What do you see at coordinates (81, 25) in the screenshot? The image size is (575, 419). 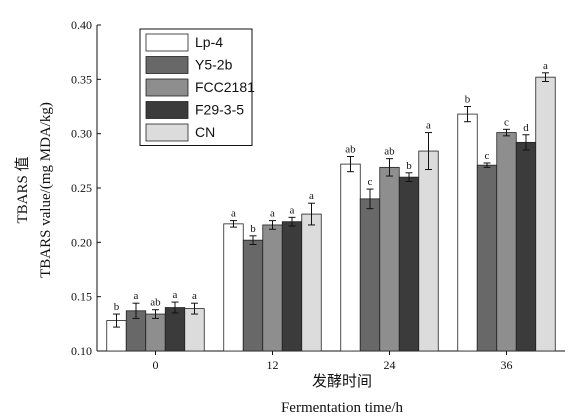 I see `y-tick-label: 0.40` at bounding box center [81, 25].